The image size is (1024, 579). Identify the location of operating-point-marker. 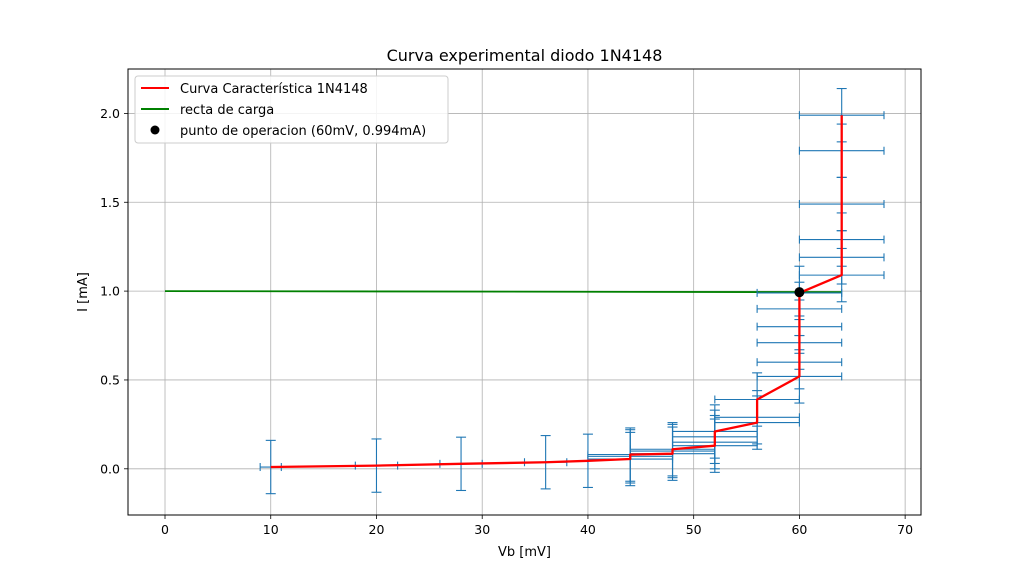
(799, 292).